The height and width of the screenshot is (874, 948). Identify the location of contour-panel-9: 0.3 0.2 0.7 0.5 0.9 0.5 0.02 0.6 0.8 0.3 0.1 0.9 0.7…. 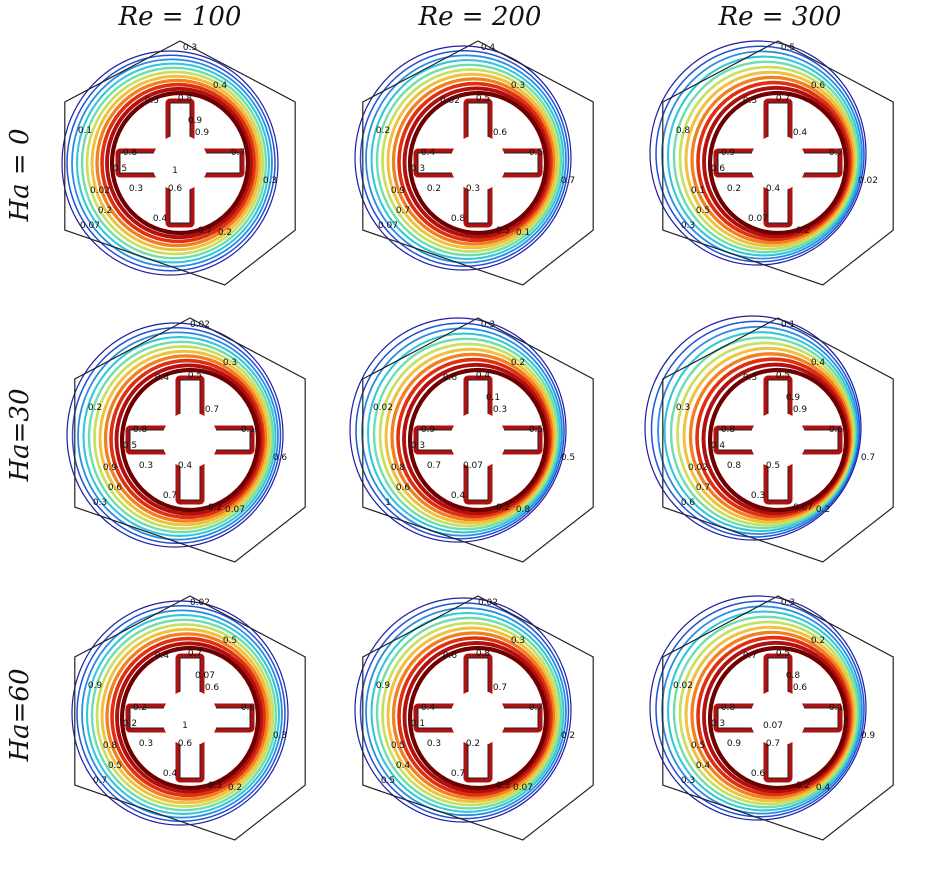
(771, 718).